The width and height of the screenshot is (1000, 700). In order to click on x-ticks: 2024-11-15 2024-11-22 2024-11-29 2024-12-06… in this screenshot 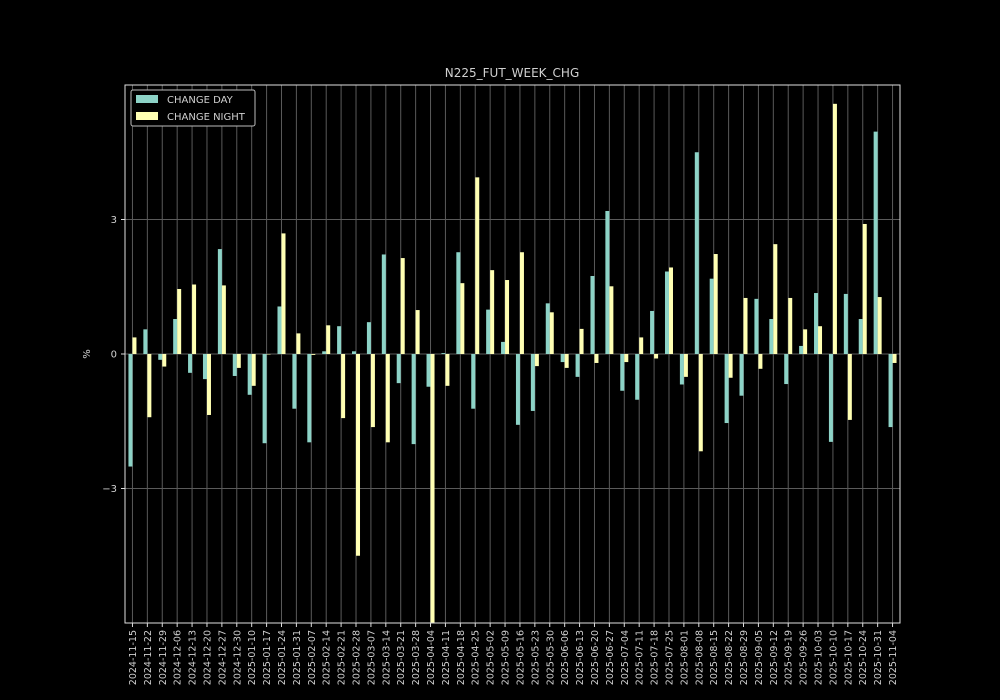, I will do `click(513, 654)`.